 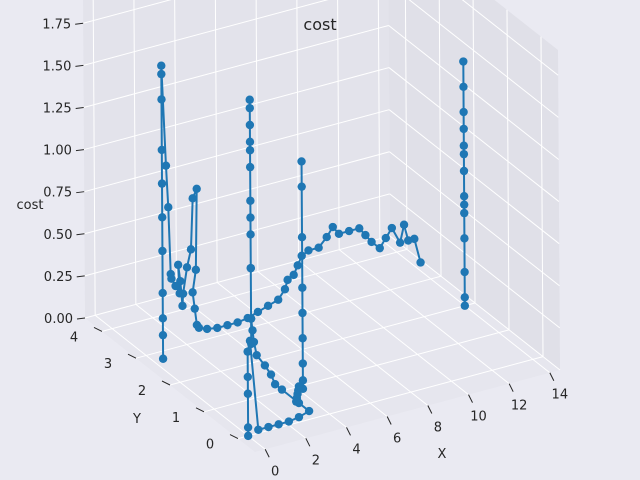 I want to click on z-tick-label: 1.00, so click(x=57, y=151).